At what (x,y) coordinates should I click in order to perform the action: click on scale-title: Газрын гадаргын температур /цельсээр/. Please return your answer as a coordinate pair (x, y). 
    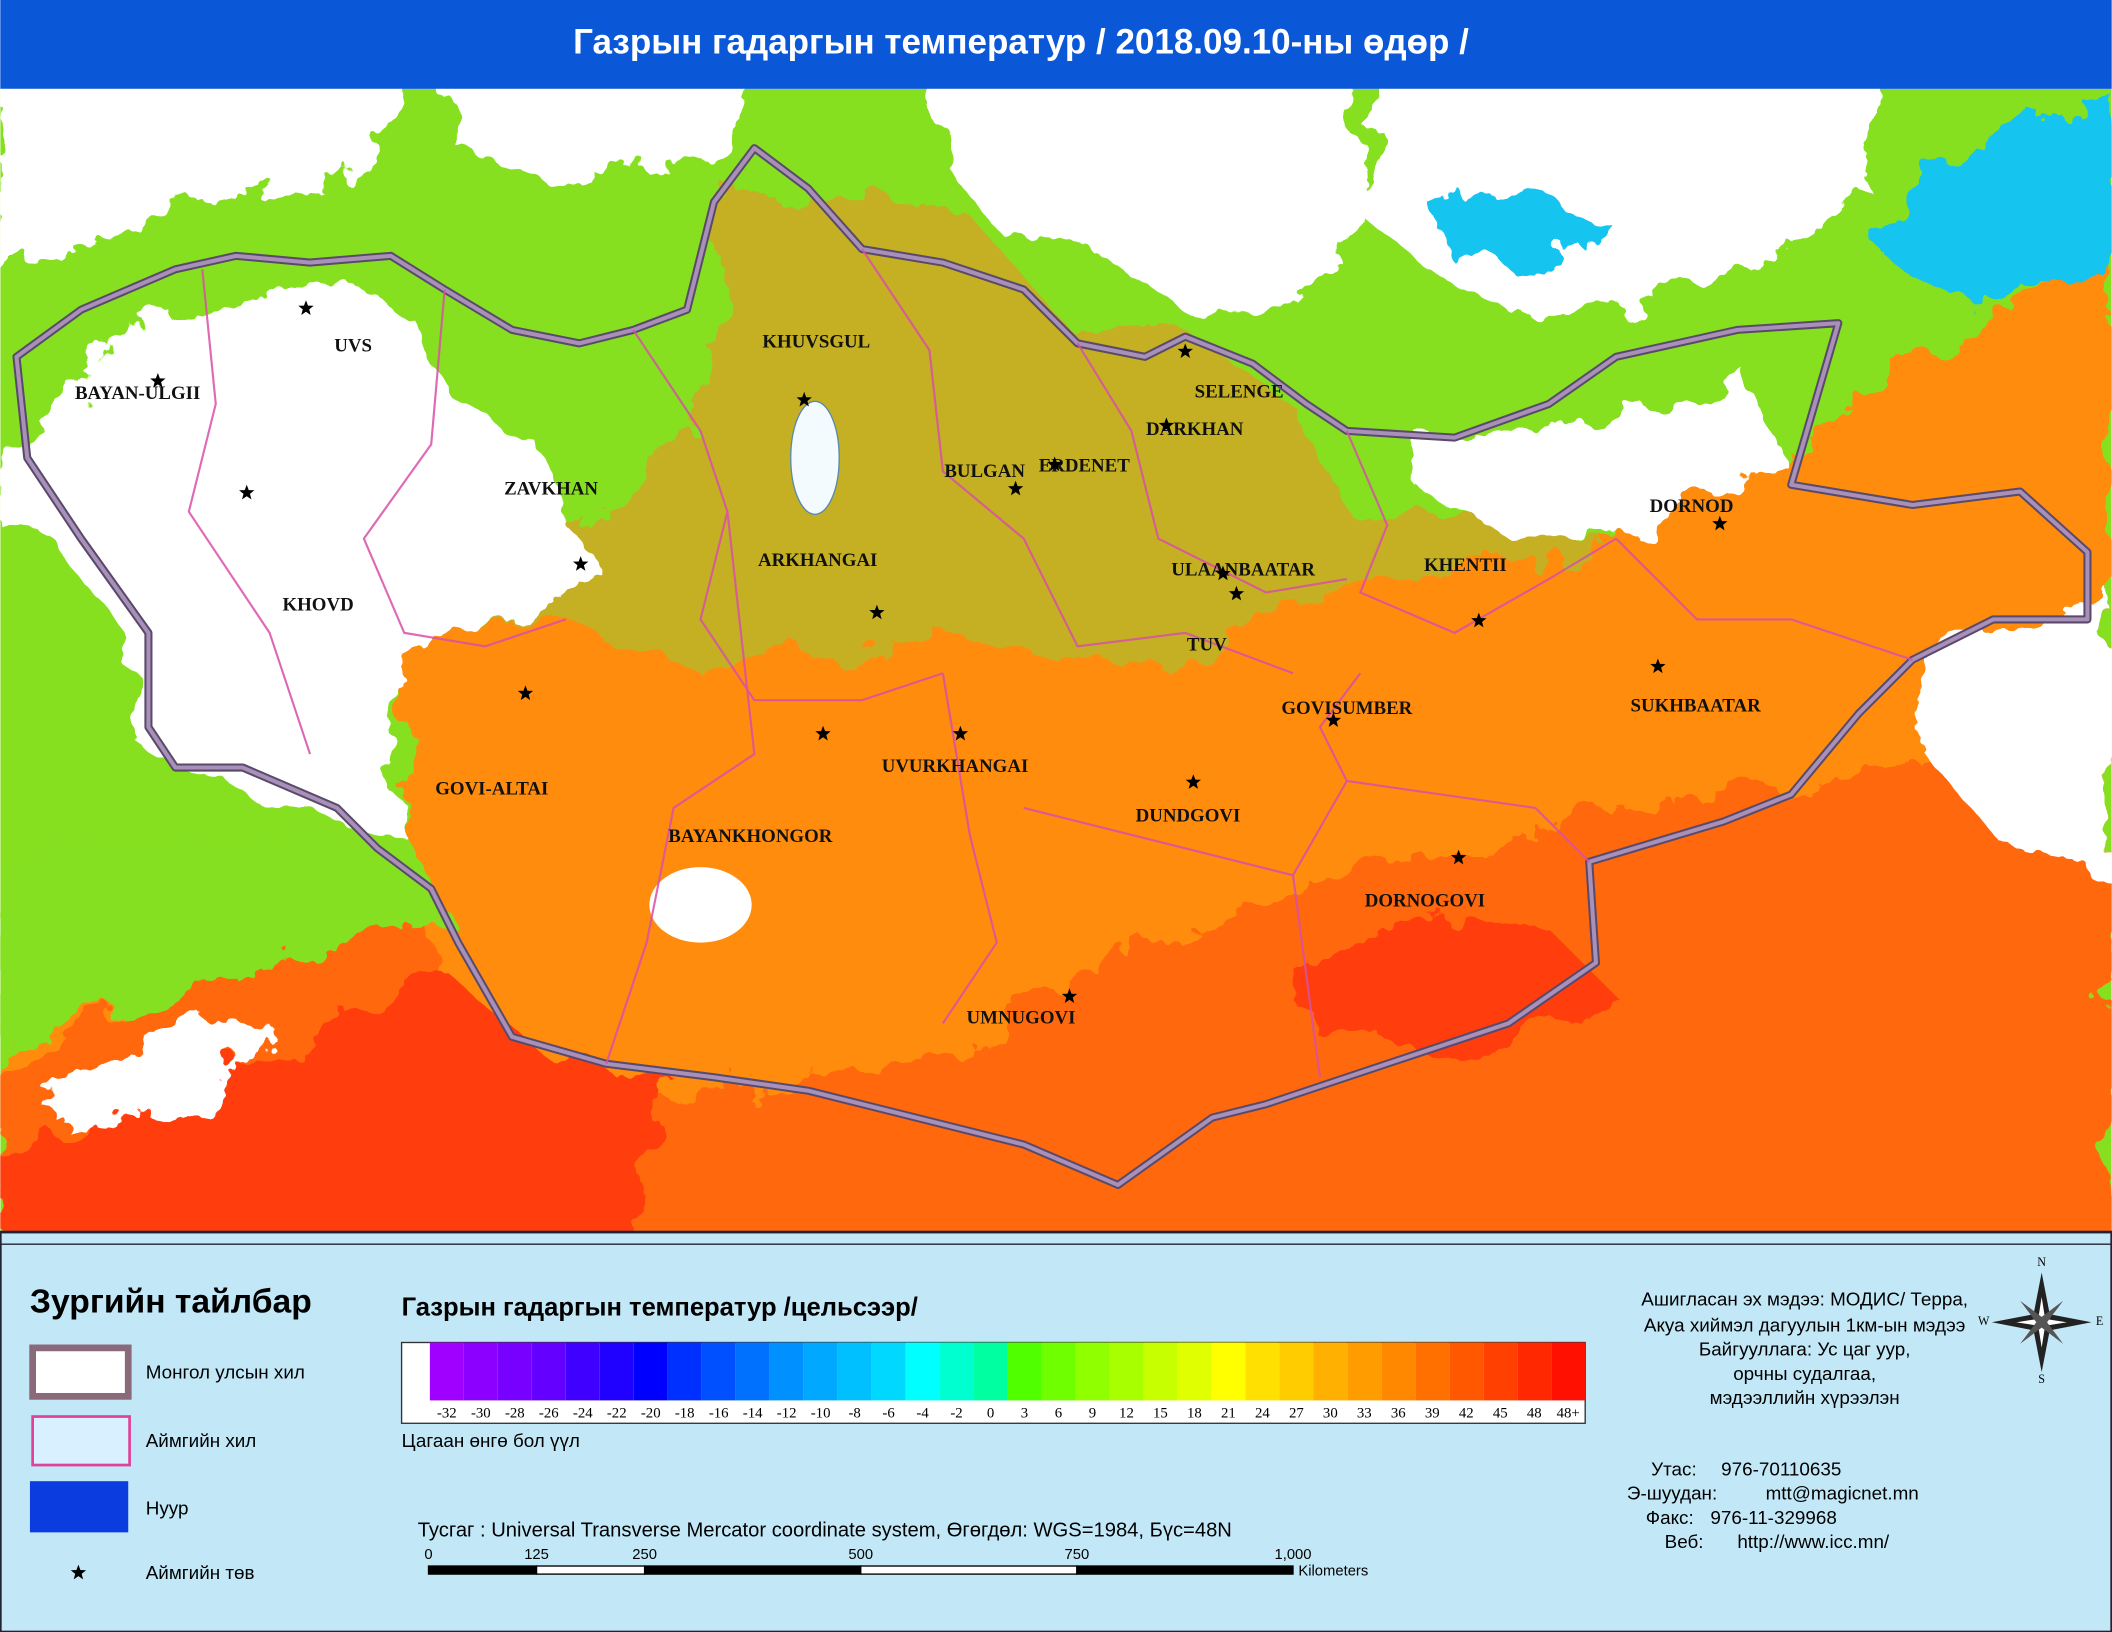
    Looking at the image, I should click on (660, 1308).